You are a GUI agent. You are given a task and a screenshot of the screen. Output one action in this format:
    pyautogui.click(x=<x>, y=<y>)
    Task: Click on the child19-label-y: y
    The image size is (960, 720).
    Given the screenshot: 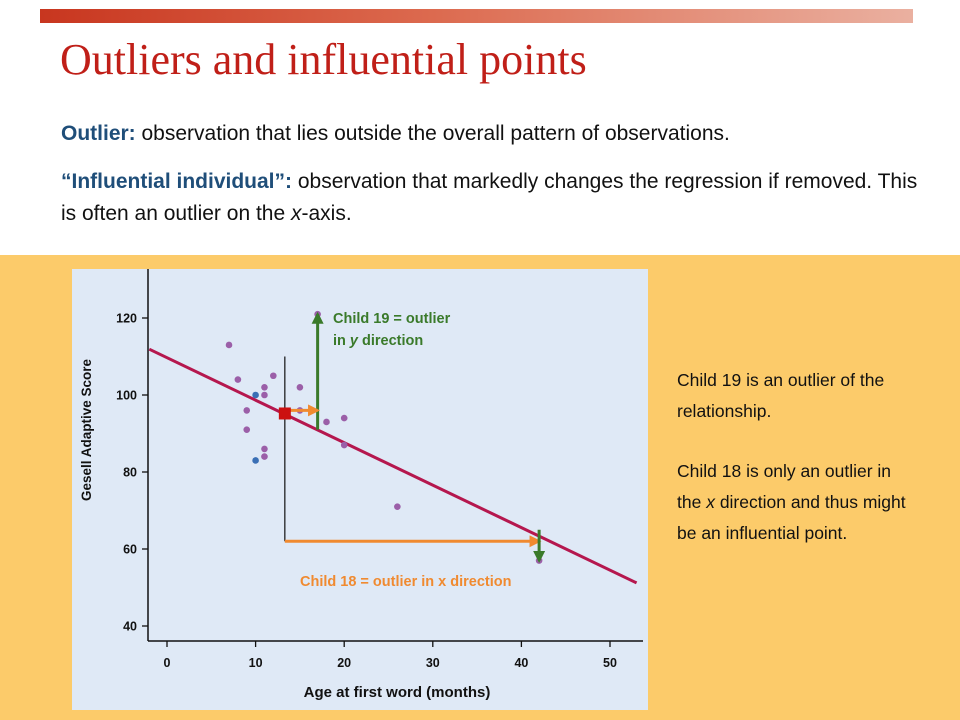 What is the action you would take?
    pyautogui.click(x=354, y=341)
    